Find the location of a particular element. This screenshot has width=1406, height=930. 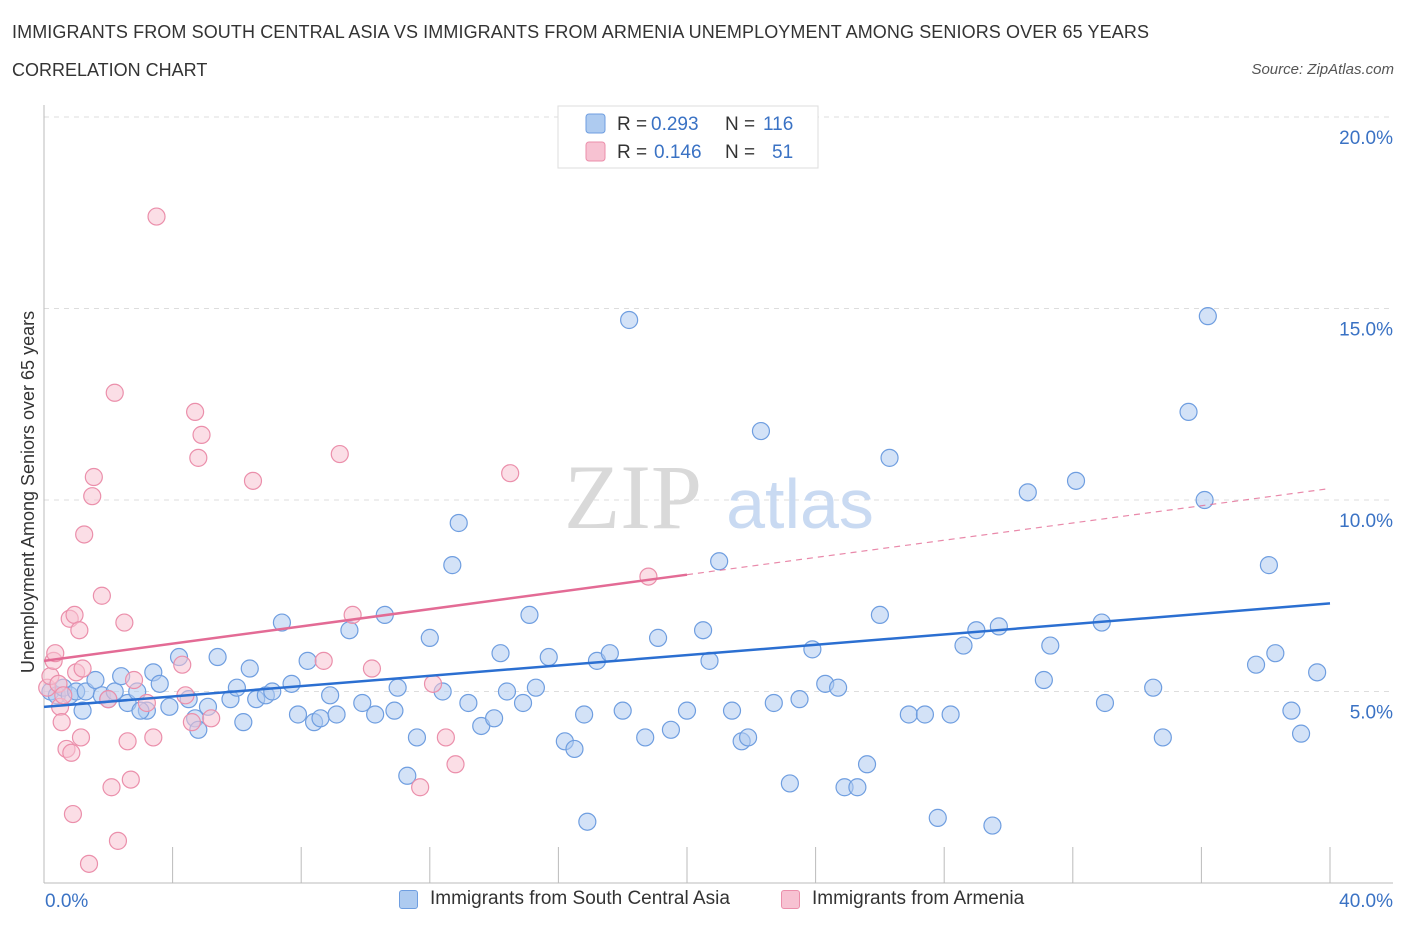

x-tick-label-max: 40.0% is located at coordinates (1366, 901).